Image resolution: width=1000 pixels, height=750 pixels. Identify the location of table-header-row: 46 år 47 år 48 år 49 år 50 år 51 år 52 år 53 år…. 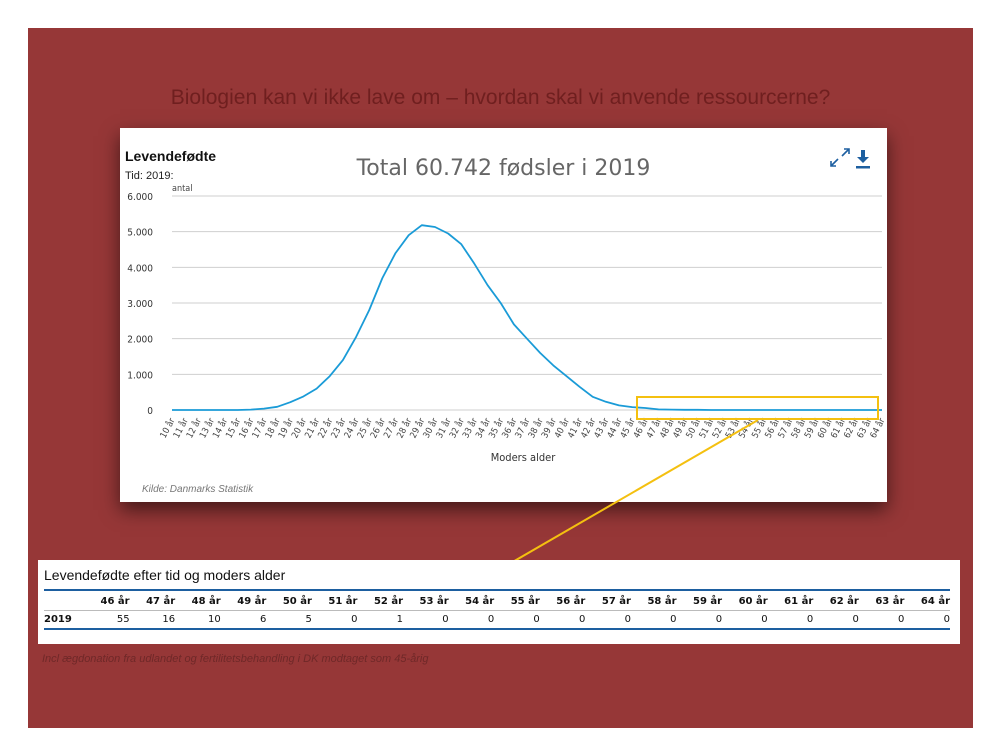
(497, 602).